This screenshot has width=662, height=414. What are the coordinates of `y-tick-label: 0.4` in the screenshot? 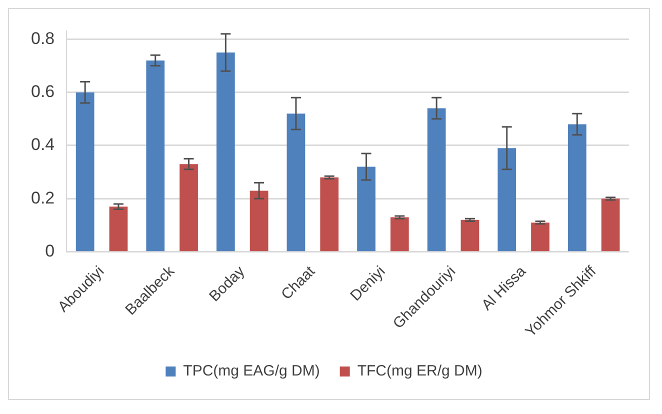 It's located at (42, 144).